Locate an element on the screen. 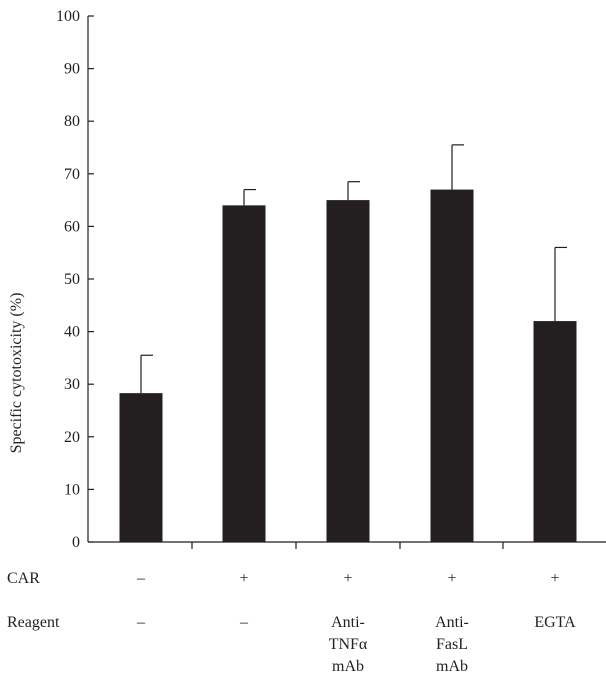 The width and height of the screenshot is (606, 694). y-tick-label: 70 is located at coordinates (72, 174).